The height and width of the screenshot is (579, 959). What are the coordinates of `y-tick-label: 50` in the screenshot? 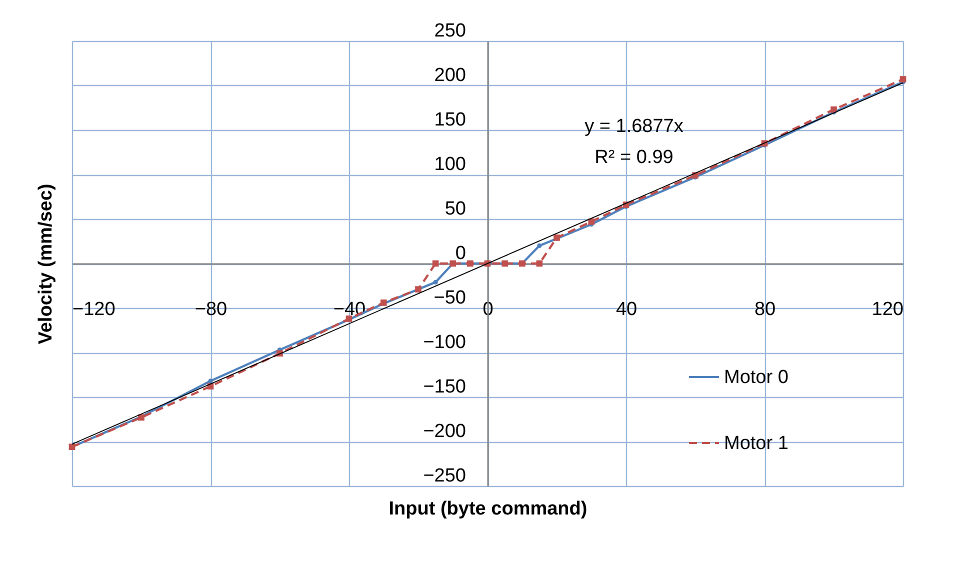 It's located at (455, 209).